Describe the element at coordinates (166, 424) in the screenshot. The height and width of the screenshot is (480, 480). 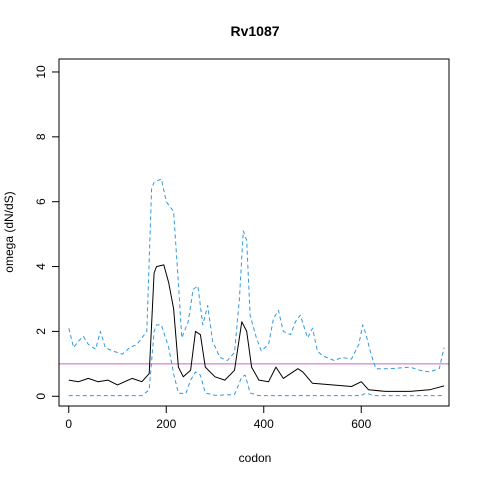
I see `x-tick-label: 200` at that location.